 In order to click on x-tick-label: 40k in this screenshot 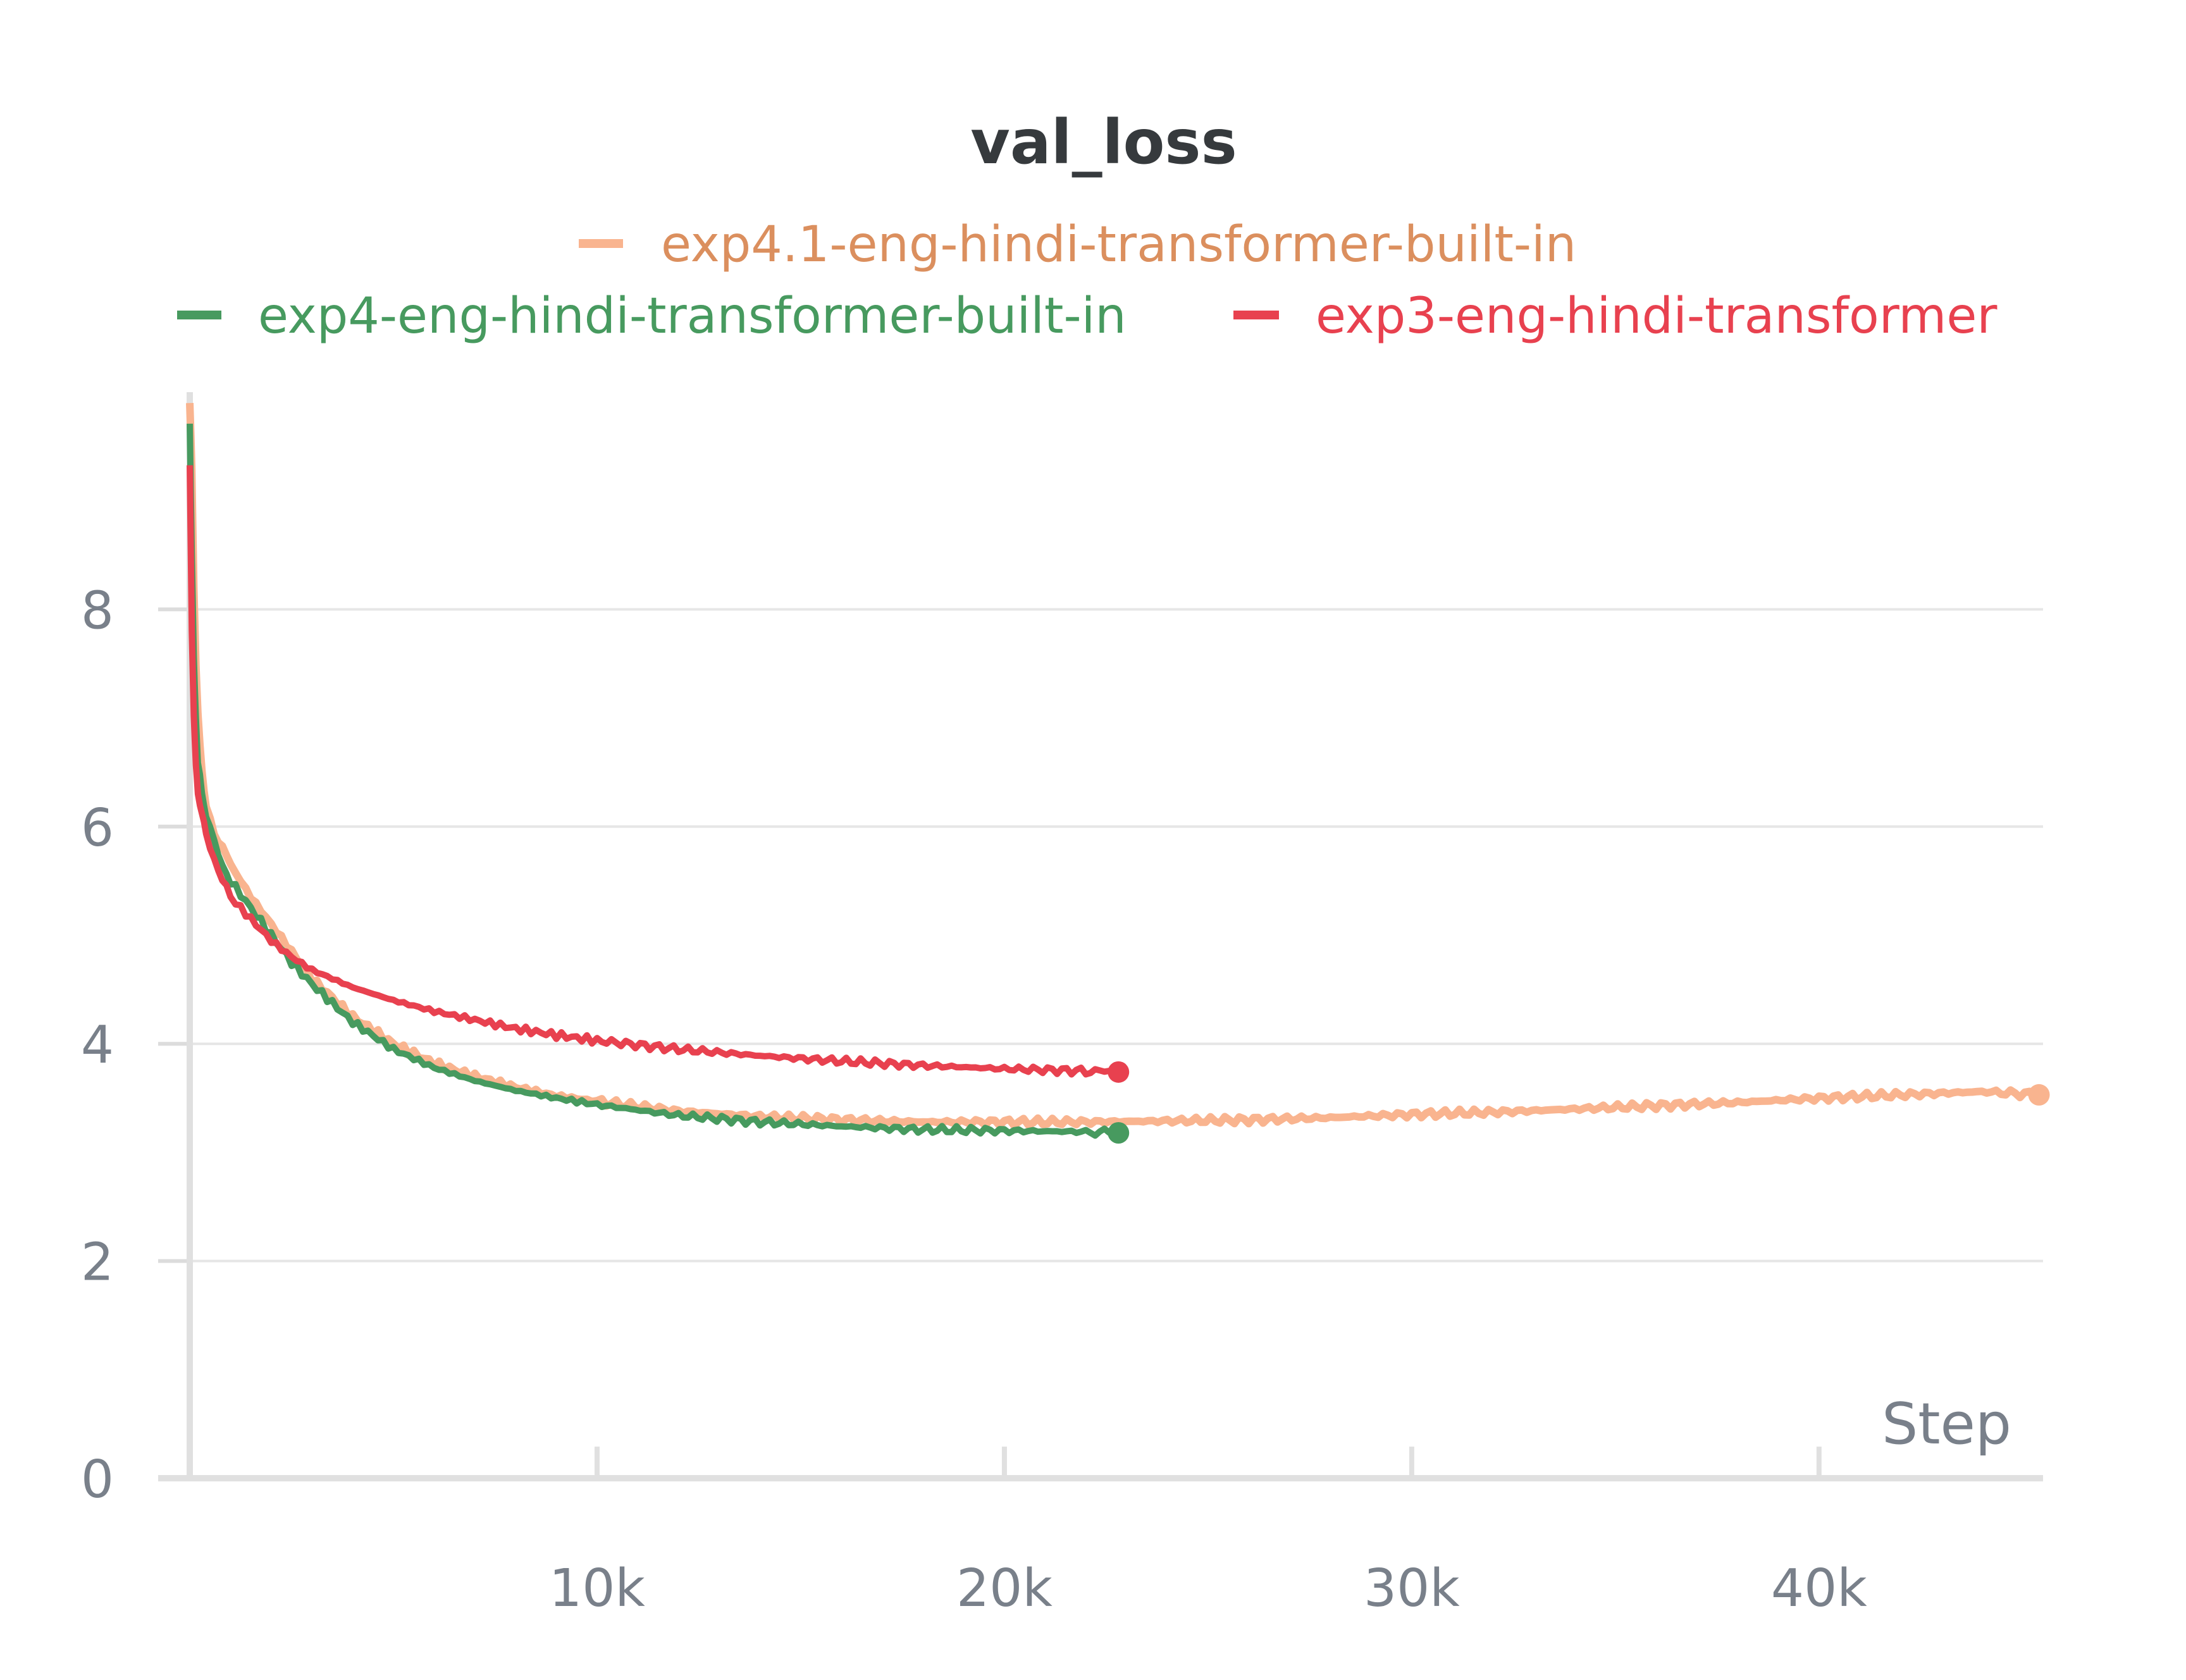, I will do `click(1819, 1589)`.